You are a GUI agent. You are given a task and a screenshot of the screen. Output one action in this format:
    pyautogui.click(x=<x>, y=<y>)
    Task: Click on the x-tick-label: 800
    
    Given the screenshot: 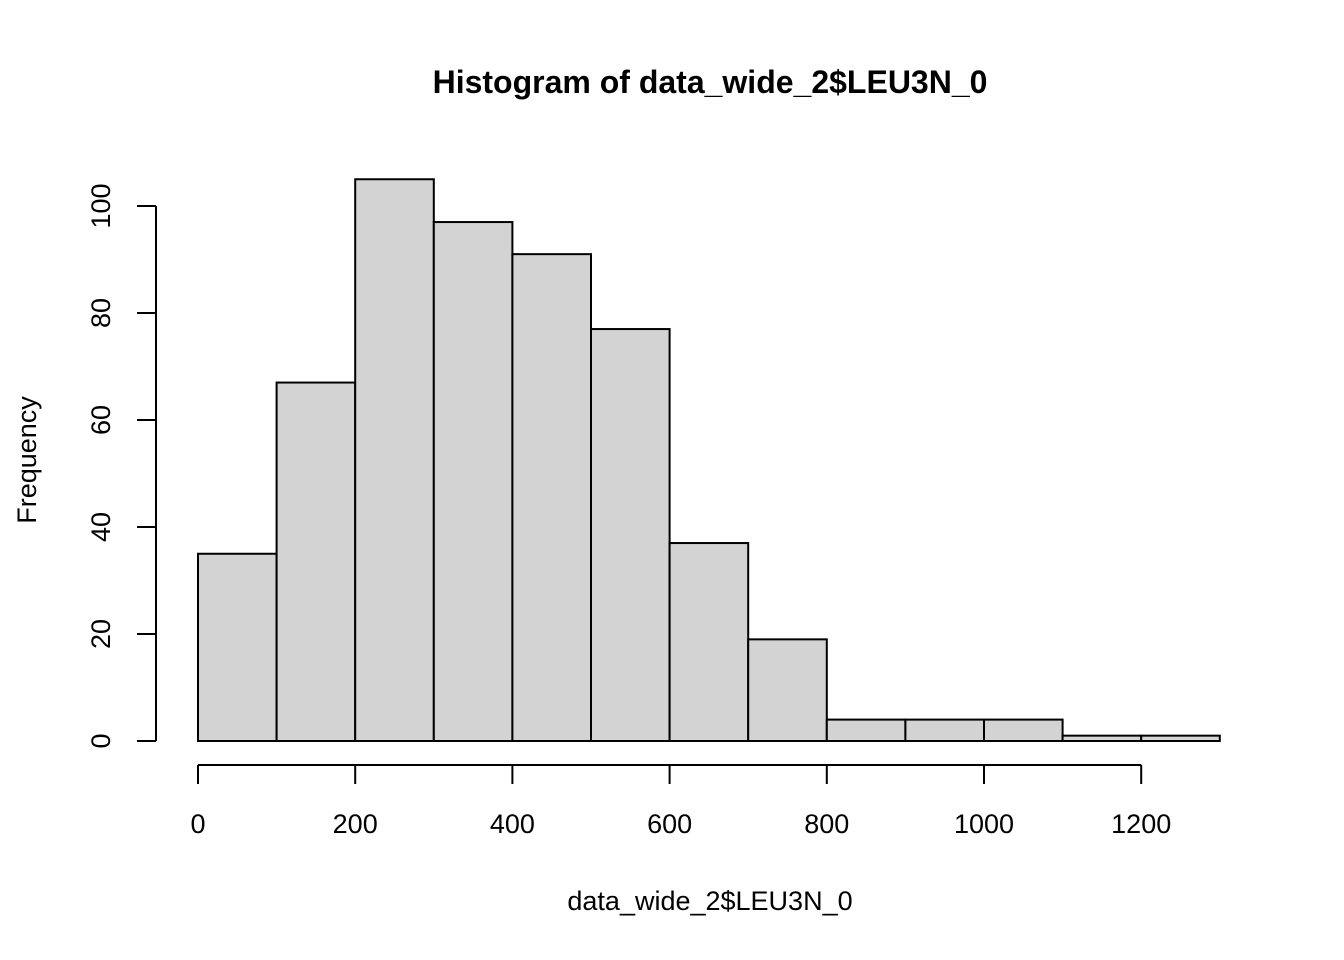 What is the action you would take?
    pyautogui.click(x=826, y=824)
    